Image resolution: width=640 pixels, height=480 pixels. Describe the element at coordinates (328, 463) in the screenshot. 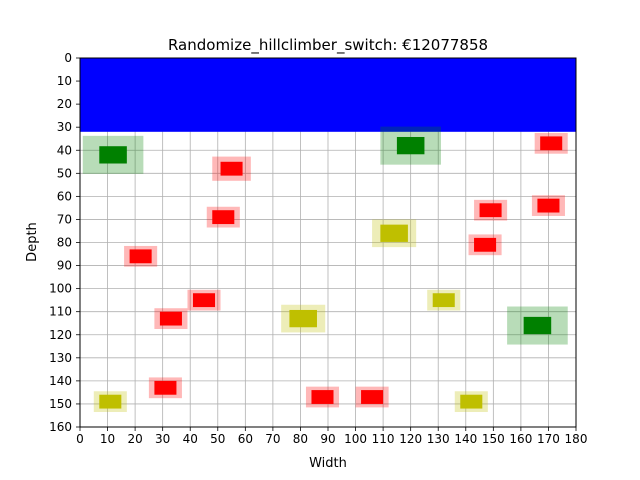

I see `x-axis-label: Width` at that location.